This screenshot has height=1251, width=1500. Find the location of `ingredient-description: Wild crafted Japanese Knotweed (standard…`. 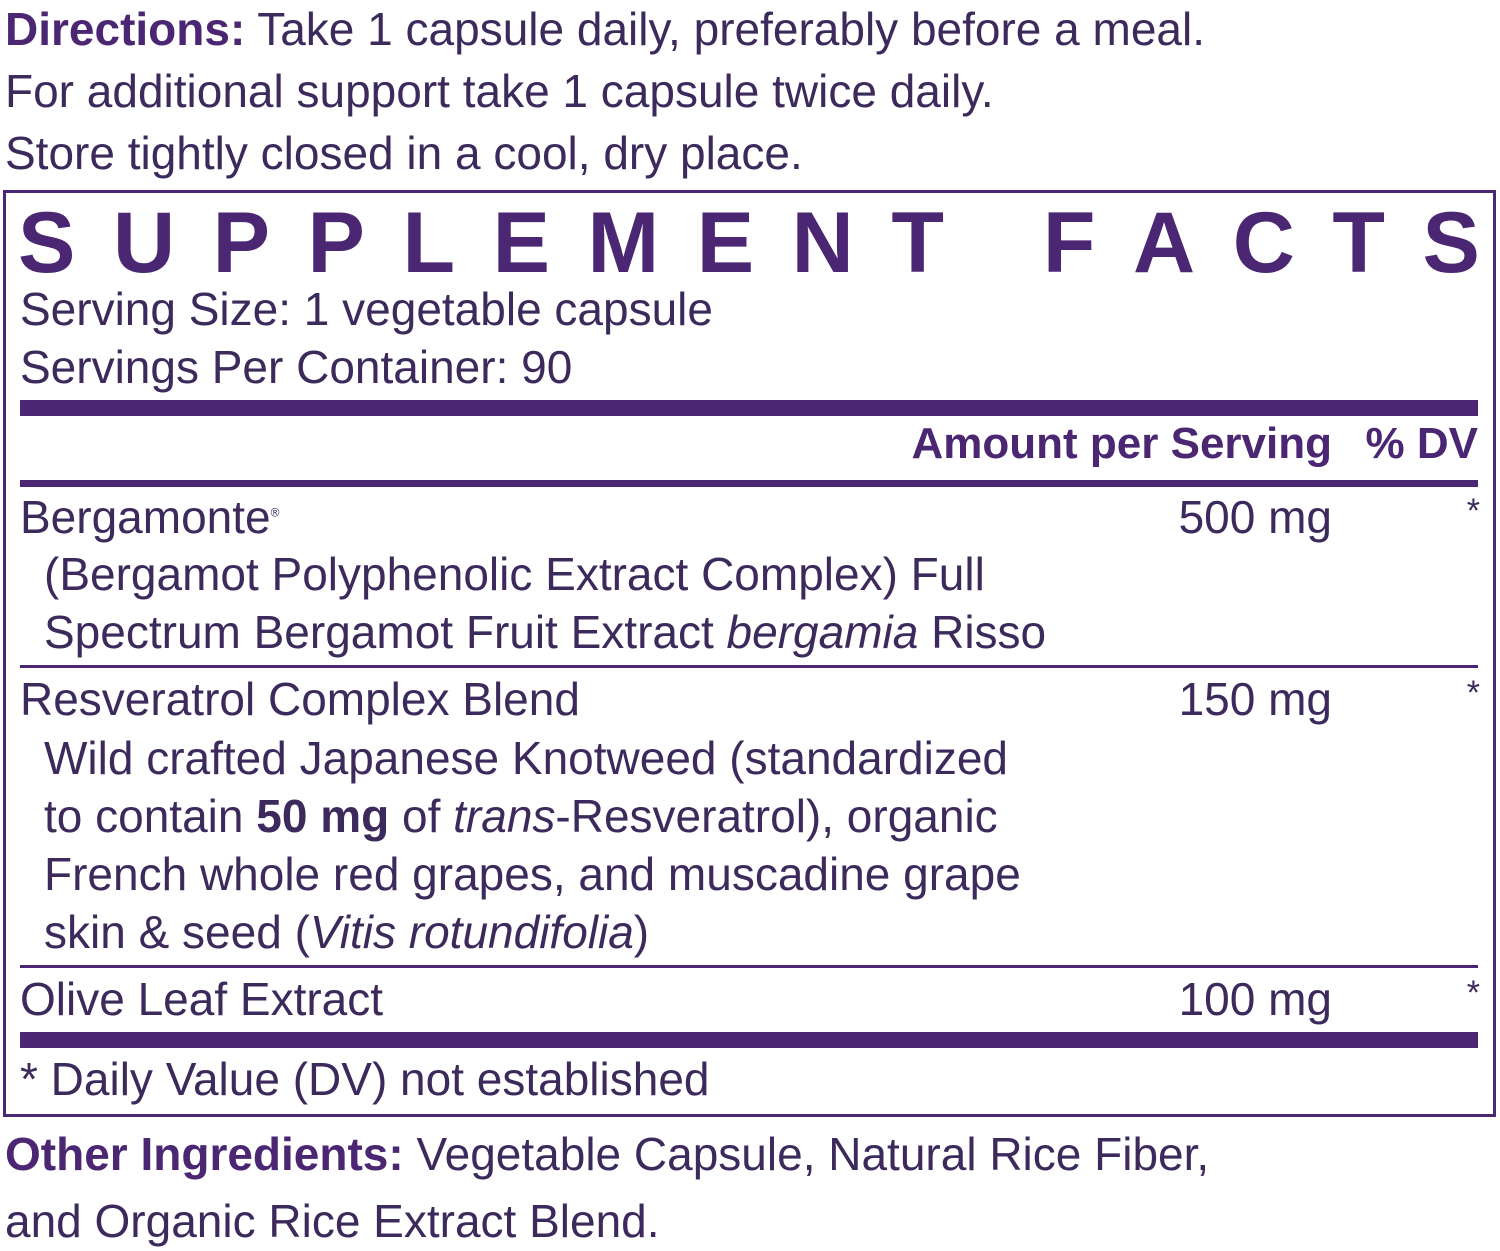

ingredient-description: Wild crafted Japanese Knotweed (standard… is located at coordinates (526, 758).